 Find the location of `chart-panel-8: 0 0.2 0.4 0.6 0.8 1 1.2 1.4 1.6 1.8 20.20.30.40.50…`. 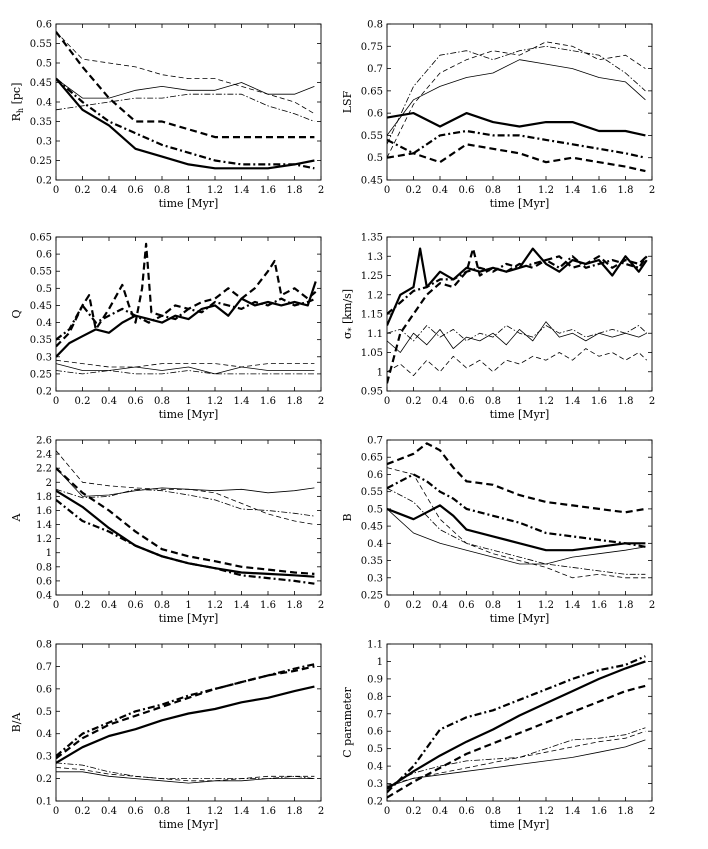

chart-panel-8: 0 0.2 0.4 0.6 0.8 1 1.2 1.4 1.6 1.8 20.20.30.40.50… is located at coordinates (498, 736).